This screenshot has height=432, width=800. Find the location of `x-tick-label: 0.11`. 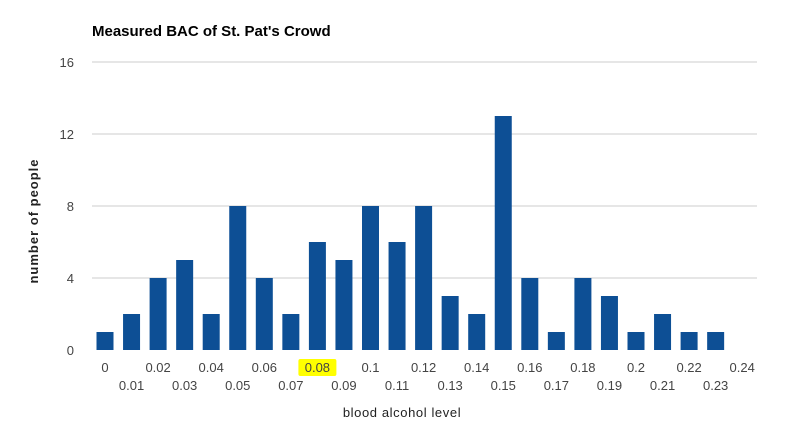

x-tick-label: 0.11 is located at coordinates (397, 385).